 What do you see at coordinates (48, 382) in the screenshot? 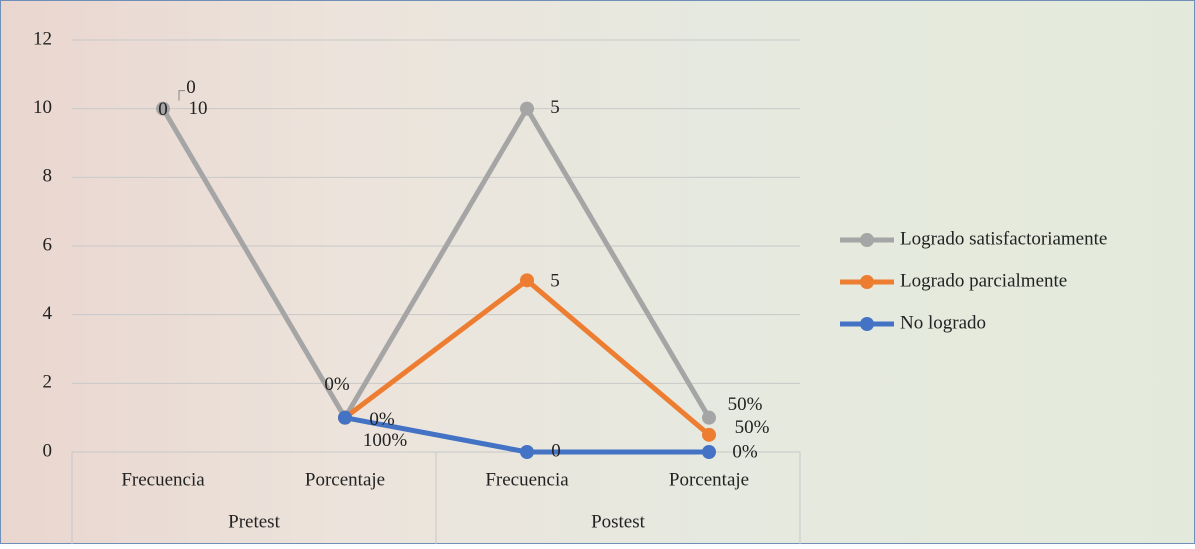
I see `y-tick-label: 2` at bounding box center [48, 382].